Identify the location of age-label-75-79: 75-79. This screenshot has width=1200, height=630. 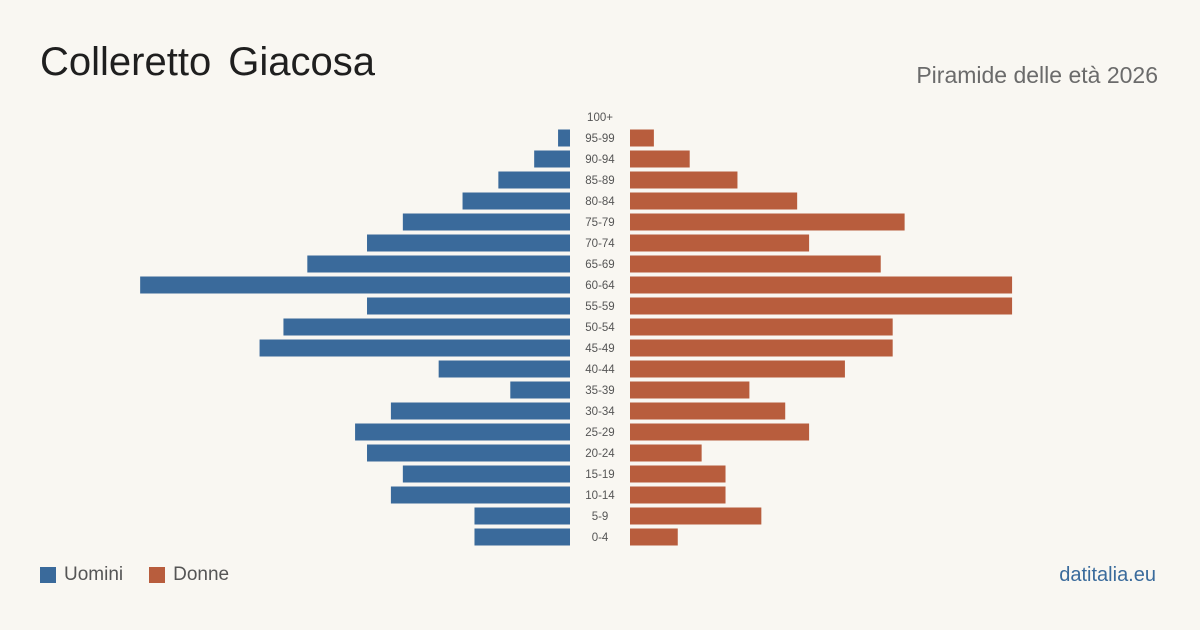
(599, 223).